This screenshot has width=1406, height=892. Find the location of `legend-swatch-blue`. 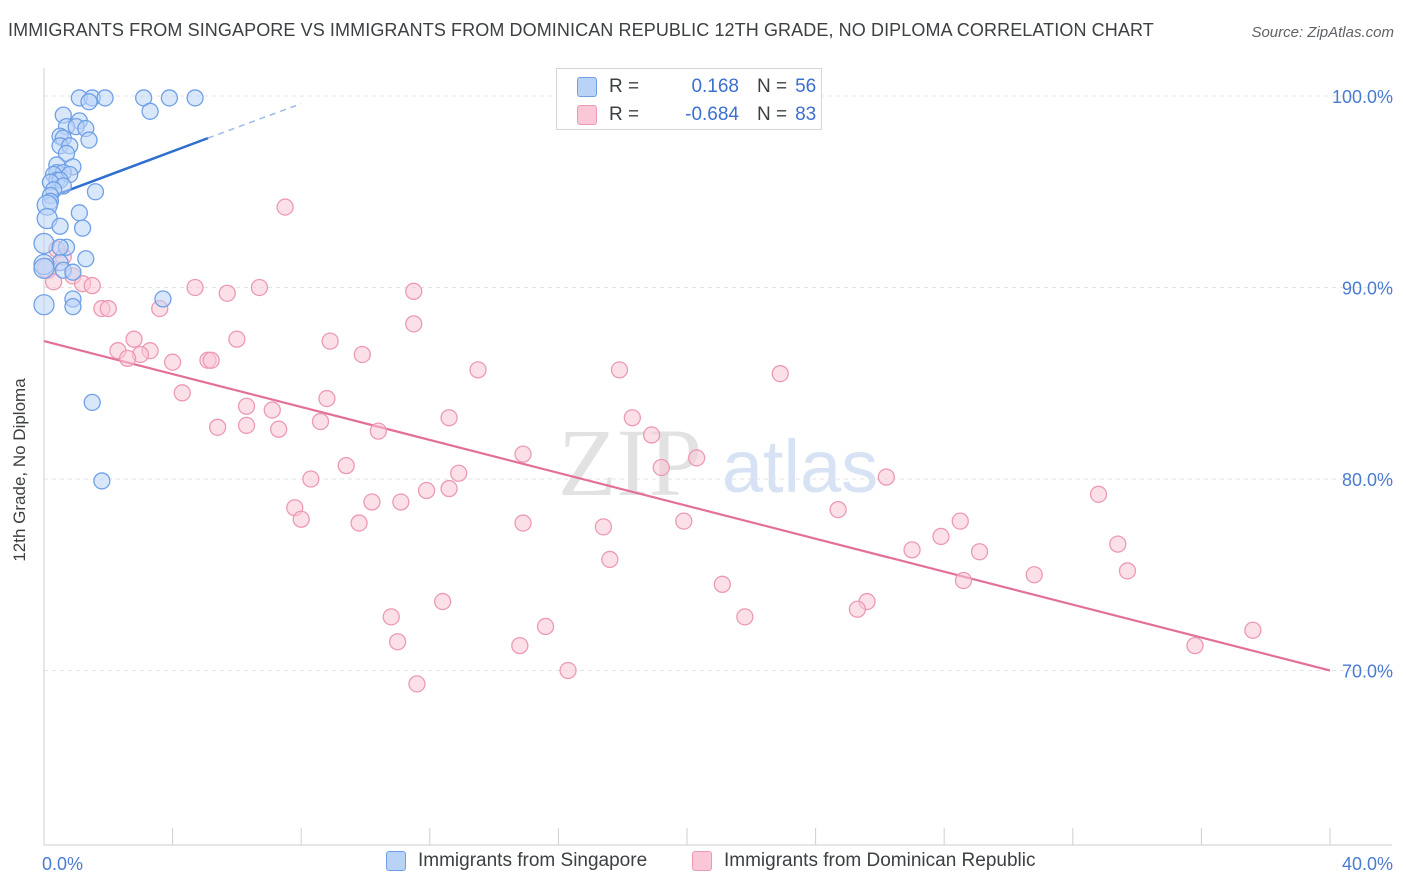

legend-swatch-blue is located at coordinates (587, 87).